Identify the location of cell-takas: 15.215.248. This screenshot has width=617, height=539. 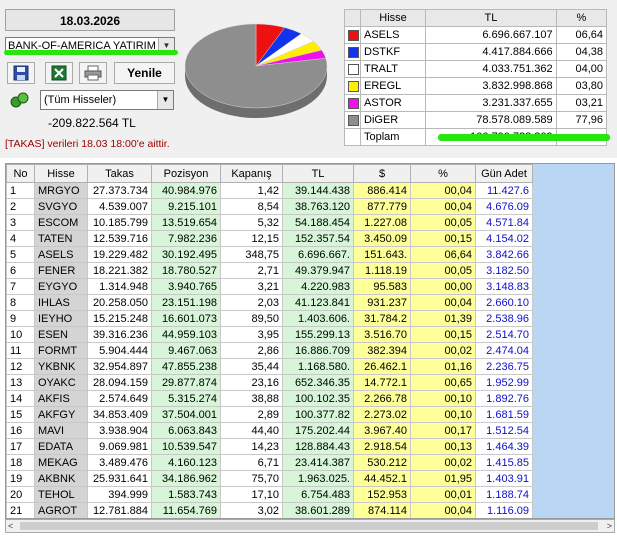
(119, 318).